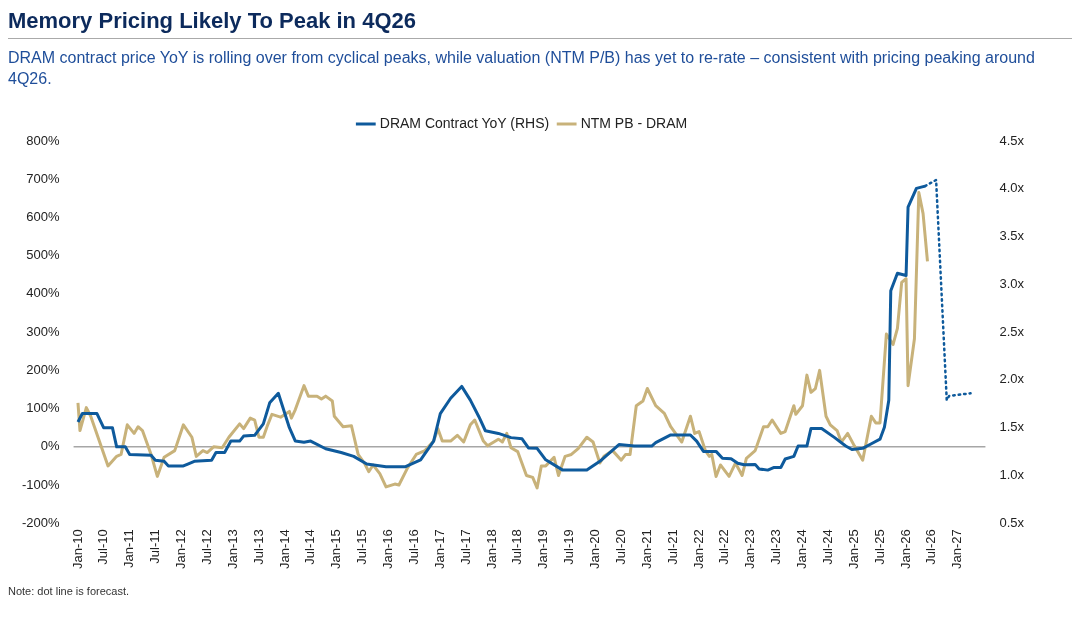 The image size is (1080, 641). What do you see at coordinates (646, 549) in the screenshot?
I see `x-tick-label: Jan-21` at bounding box center [646, 549].